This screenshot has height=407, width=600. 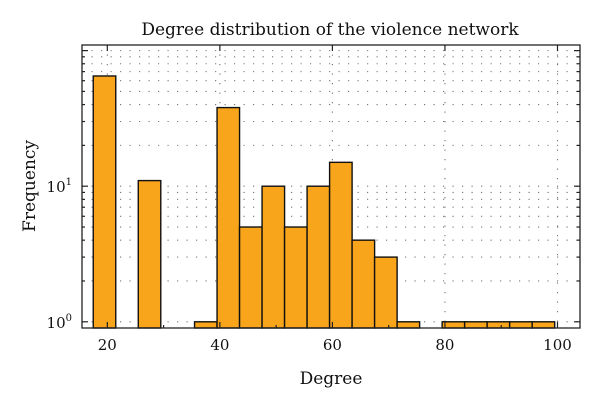 I want to click on y-tick-label: 10¹, so click(x=59, y=186).